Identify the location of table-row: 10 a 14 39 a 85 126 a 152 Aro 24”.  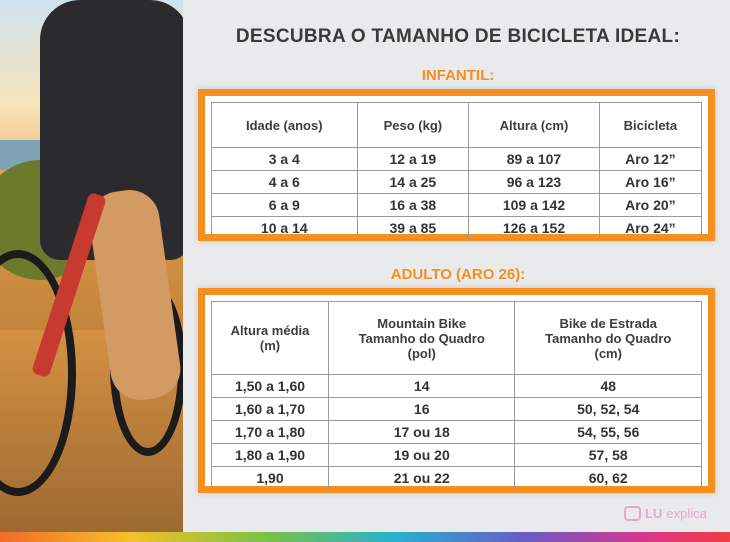
(457, 228).